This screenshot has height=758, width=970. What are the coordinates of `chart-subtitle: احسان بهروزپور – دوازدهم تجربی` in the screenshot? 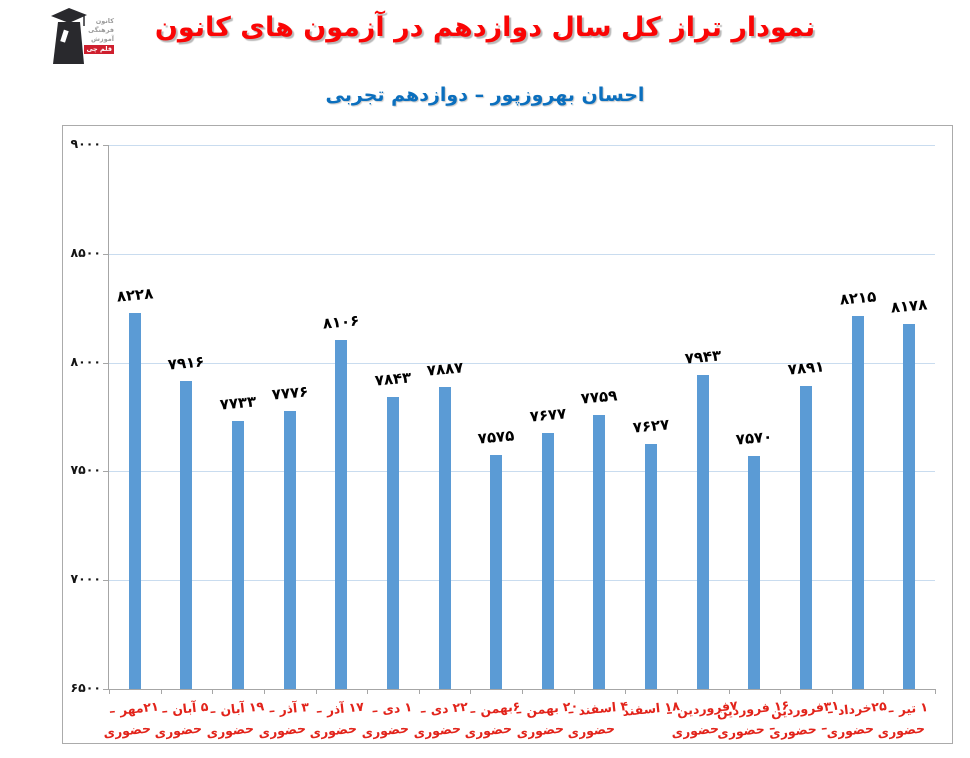 It's located at (485, 95).